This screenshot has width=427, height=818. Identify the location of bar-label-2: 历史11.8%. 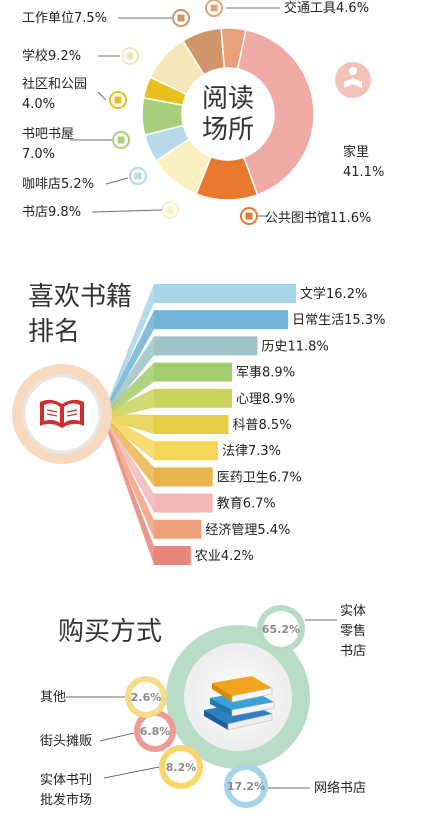
(294, 346).